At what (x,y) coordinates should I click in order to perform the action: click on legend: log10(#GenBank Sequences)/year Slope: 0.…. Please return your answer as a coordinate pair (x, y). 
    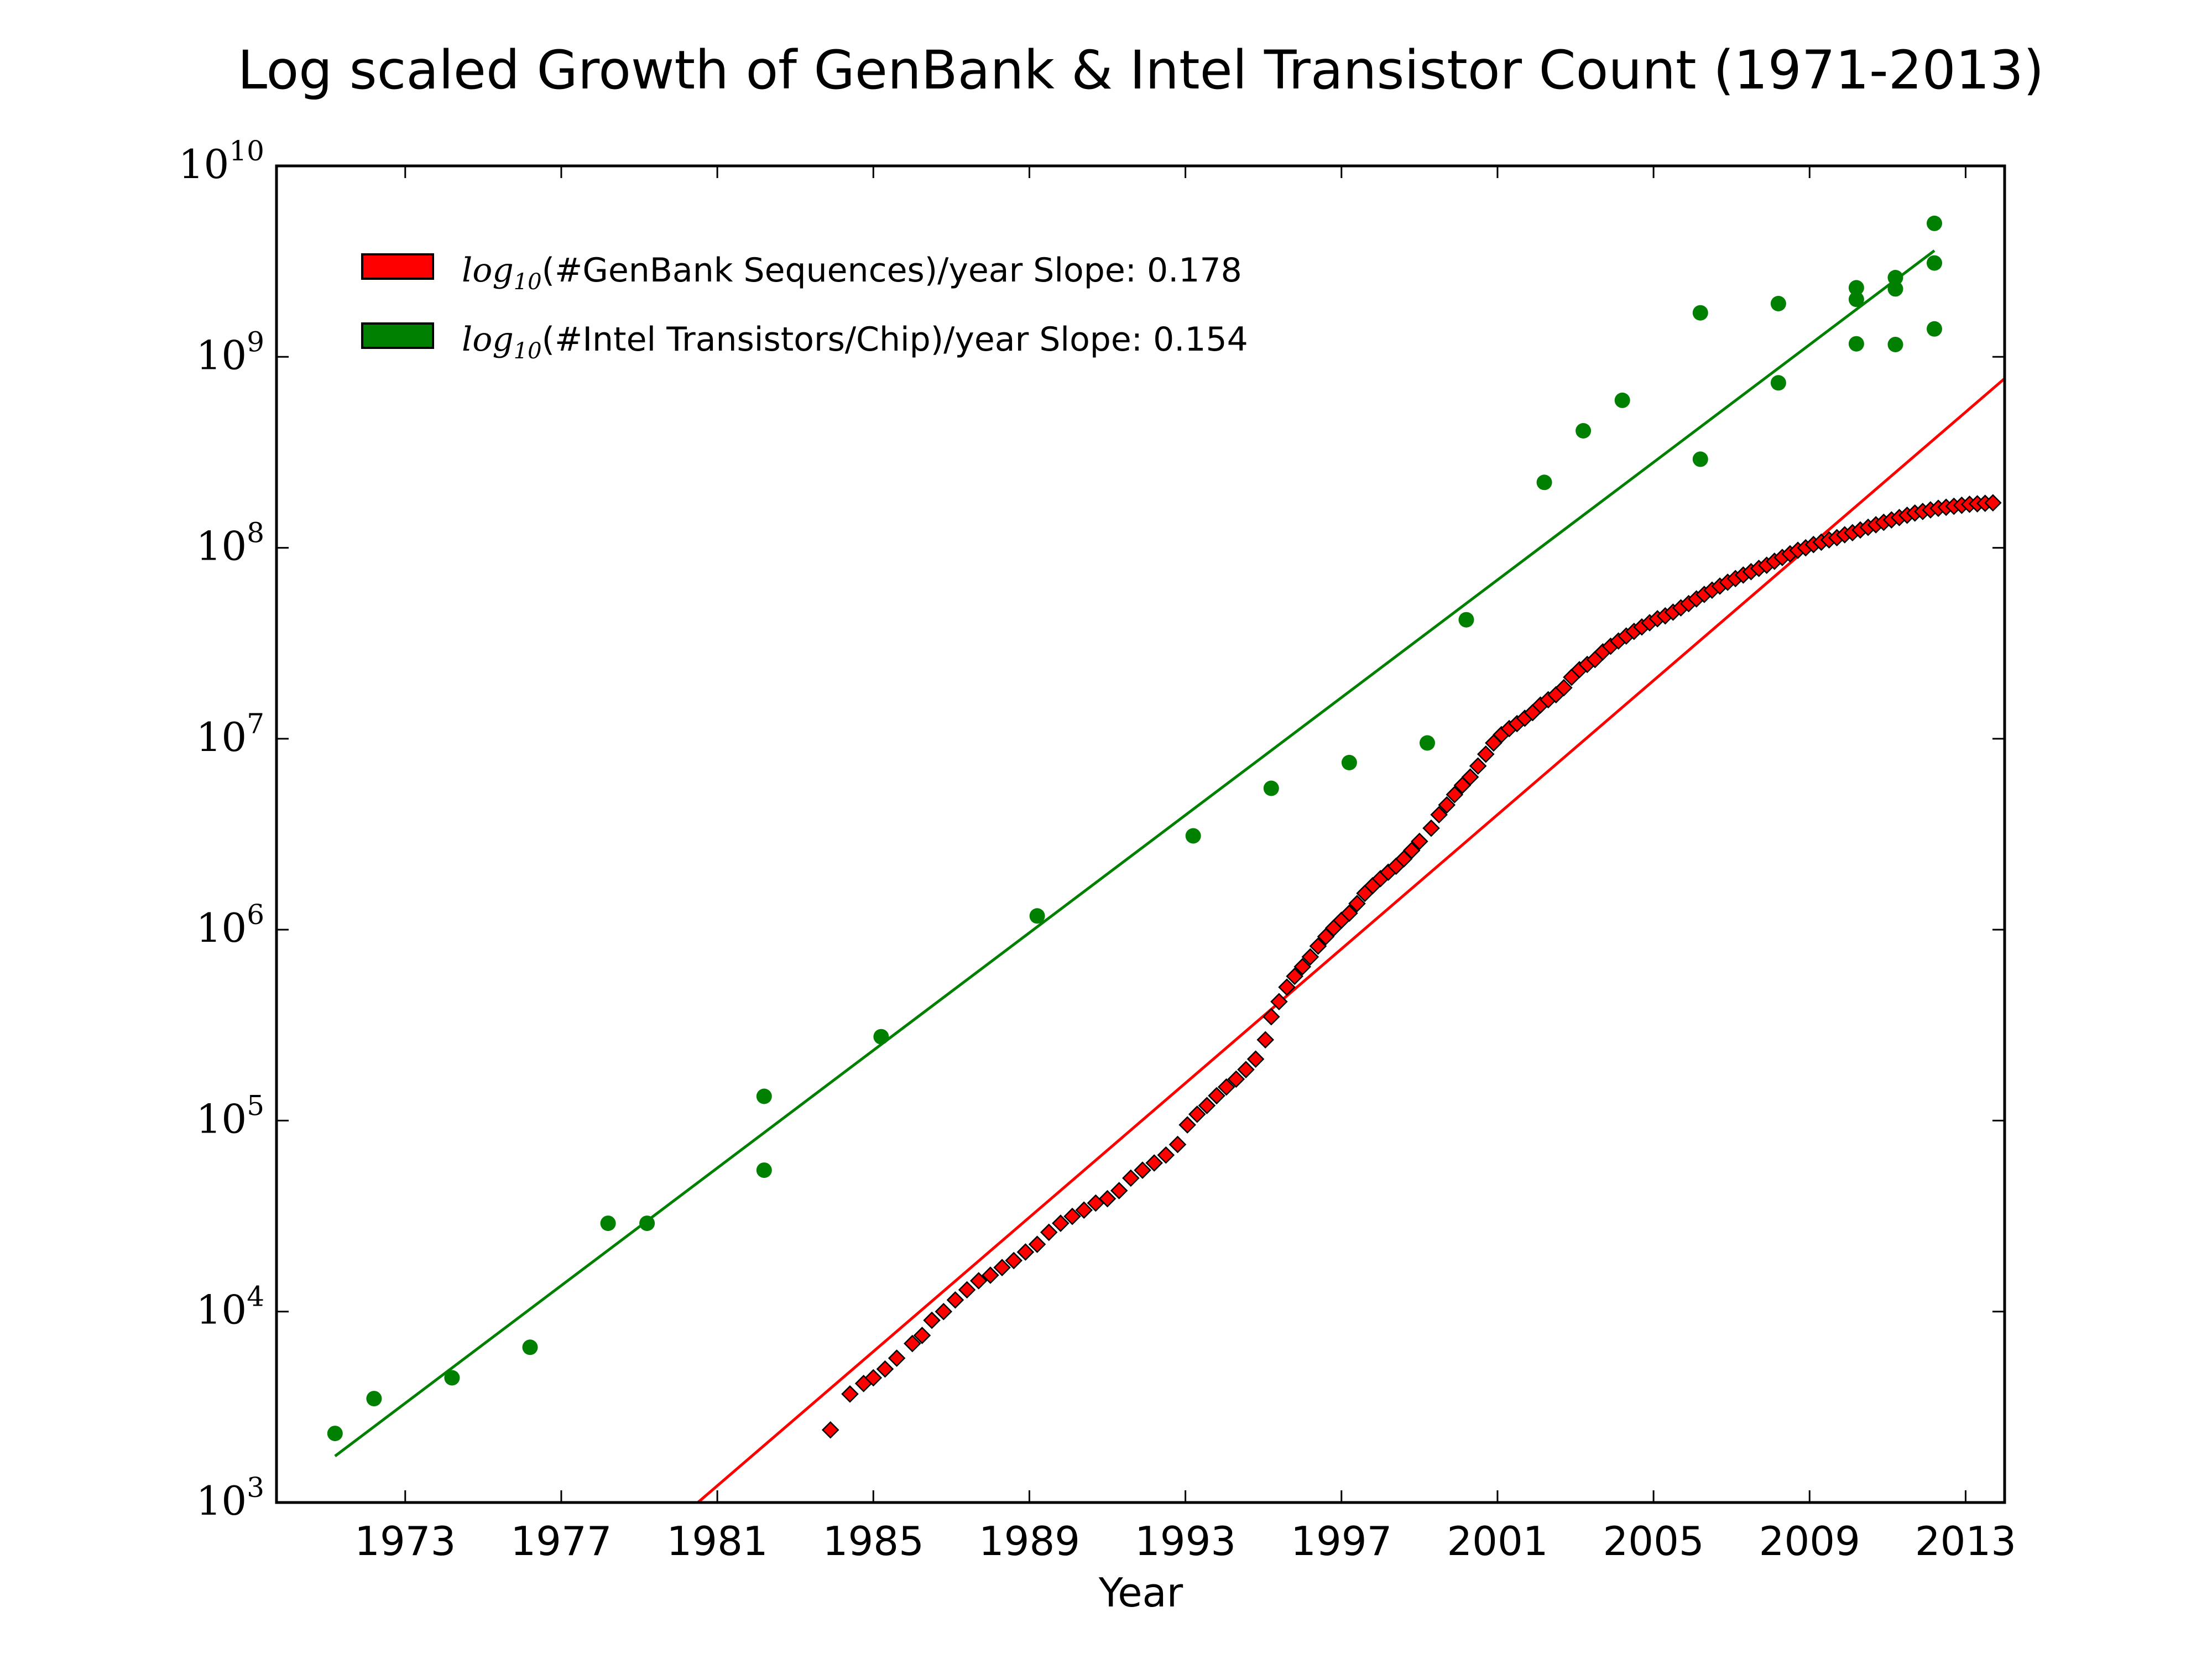
    Looking at the image, I should click on (805, 308).